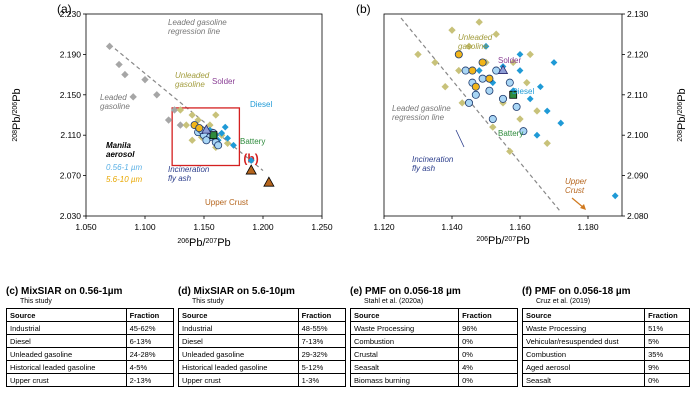  What do you see at coordinates (638, 135) in the screenshot?
I see `panel-b-ytick-label-2: 2.100` at bounding box center [638, 135].